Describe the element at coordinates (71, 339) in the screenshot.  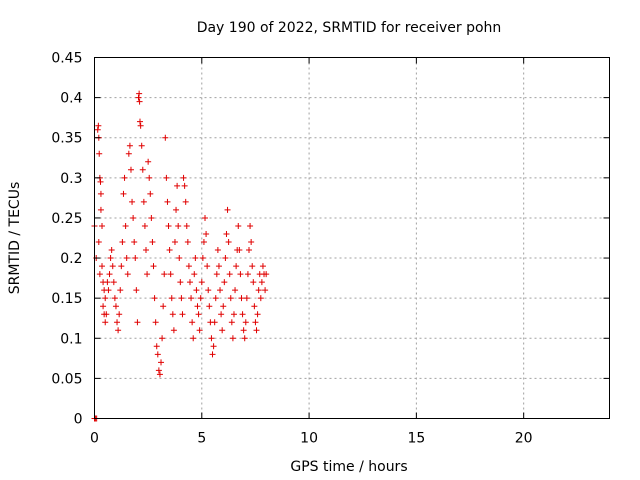
I see `y-tick-label: 0.1` at that location.